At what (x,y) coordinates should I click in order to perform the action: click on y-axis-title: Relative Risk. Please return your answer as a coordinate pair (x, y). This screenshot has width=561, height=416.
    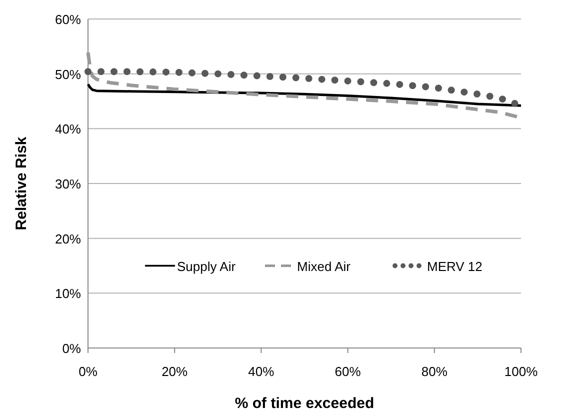
    Looking at the image, I should click on (21, 183).